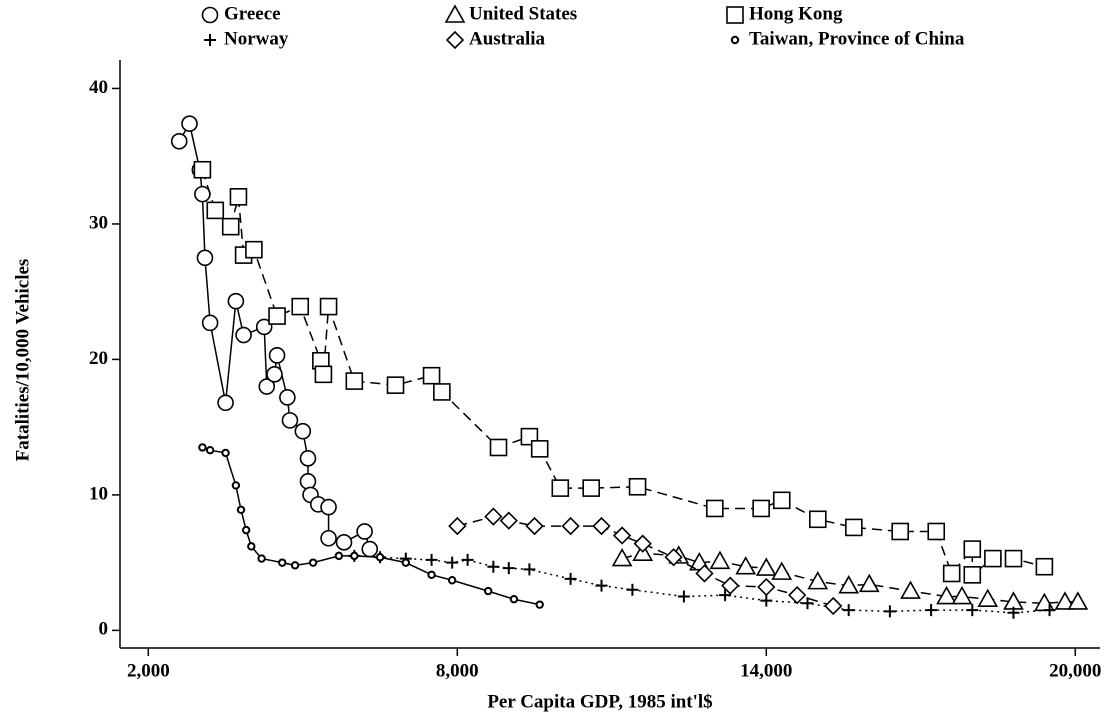 The image size is (1105, 717). I want to click on legend-label: Australia, so click(507, 38).